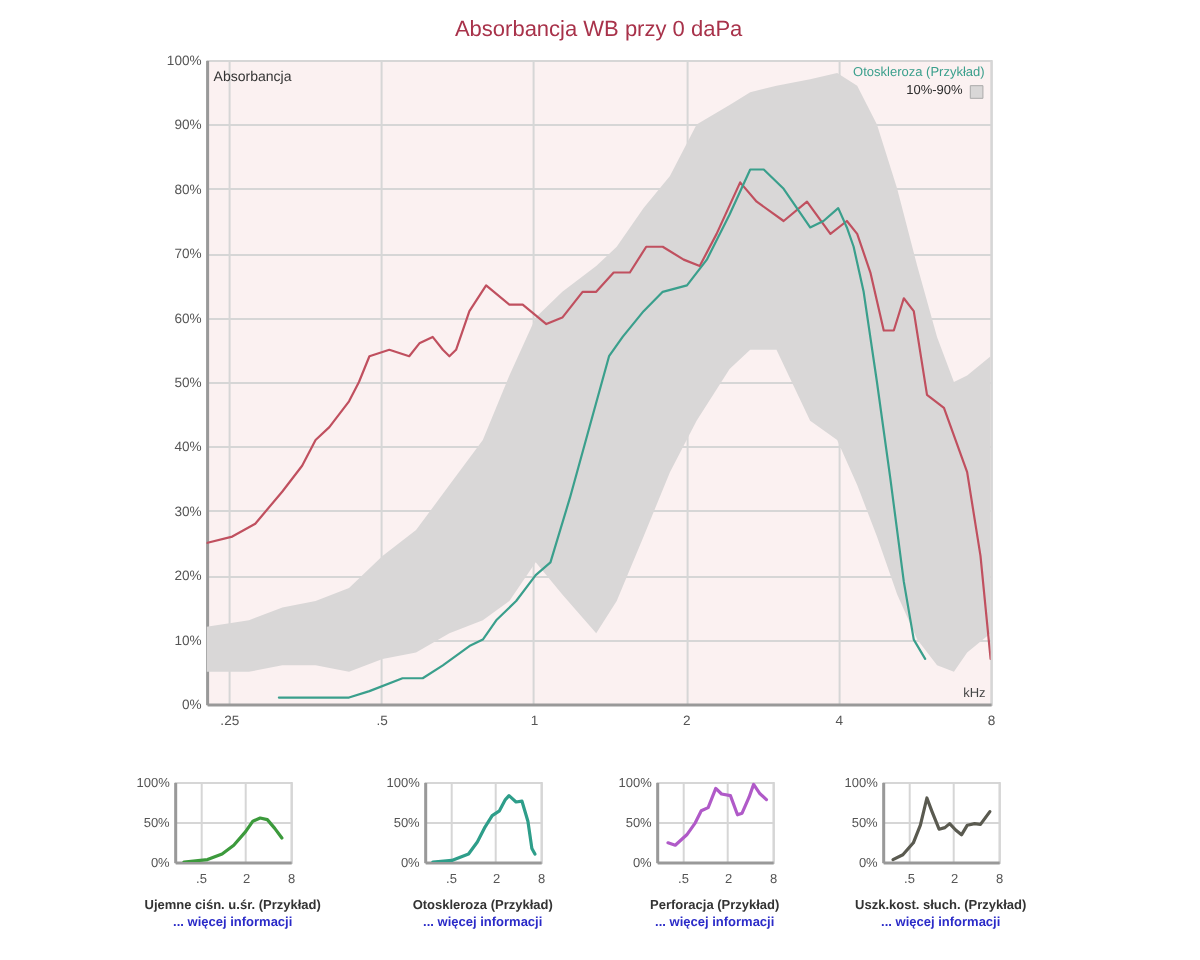 This screenshot has width=1200, height=960. Describe the element at coordinates (599, 30) in the screenshot. I see `chart-title: Absorbancja WB przy 0 daPa` at that location.